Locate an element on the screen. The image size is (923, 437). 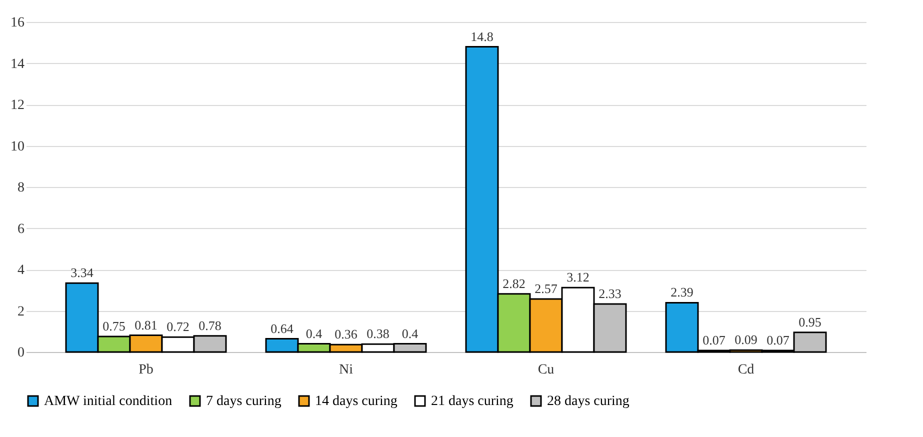
data-label: 2.33 is located at coordinates (610, 293).